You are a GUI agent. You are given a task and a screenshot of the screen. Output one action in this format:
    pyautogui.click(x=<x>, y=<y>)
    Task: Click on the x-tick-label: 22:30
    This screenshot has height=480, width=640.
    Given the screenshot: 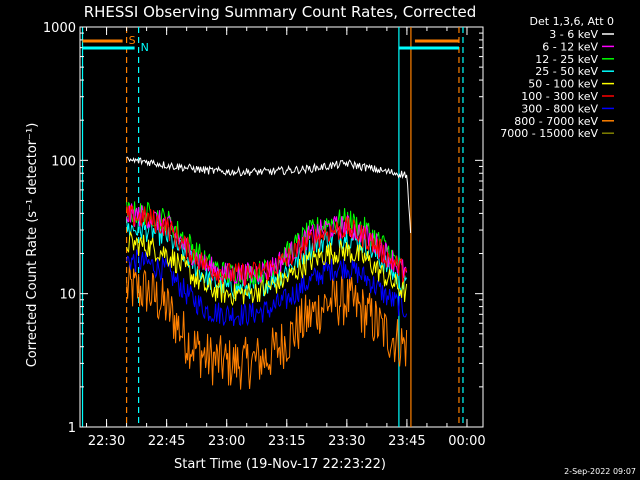 What is the action you would take?
    pyautogui.click(x=106, y=441)
    